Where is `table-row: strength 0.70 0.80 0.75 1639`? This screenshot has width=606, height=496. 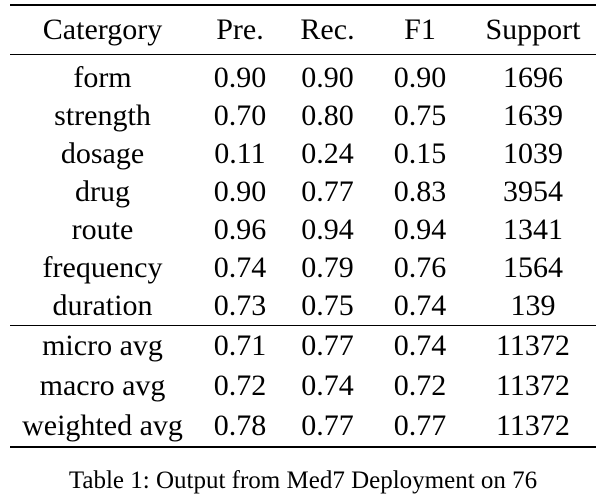
table-row: strength 0.70 0.80 0.75 1639 is located at coordinates (303, 116).